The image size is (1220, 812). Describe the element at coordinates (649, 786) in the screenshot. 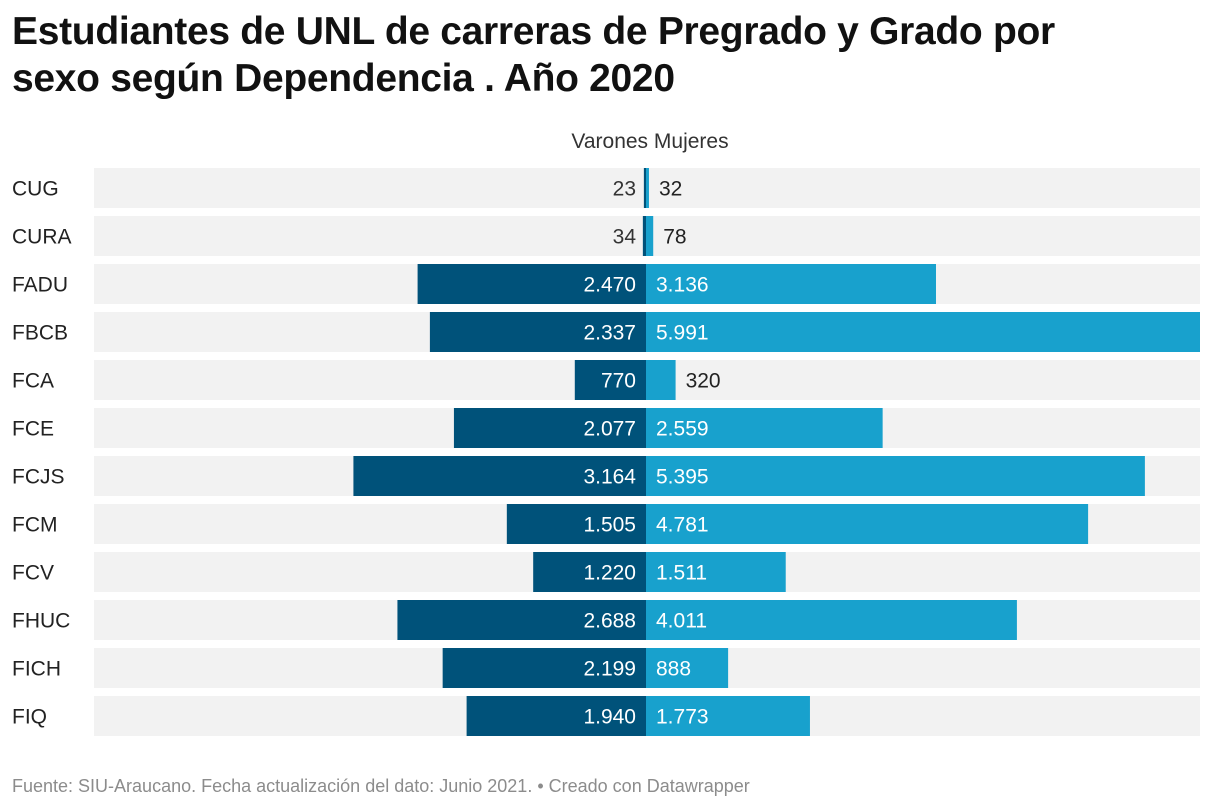

I see `footer-credit: Creado con Datawrapper` at that location.